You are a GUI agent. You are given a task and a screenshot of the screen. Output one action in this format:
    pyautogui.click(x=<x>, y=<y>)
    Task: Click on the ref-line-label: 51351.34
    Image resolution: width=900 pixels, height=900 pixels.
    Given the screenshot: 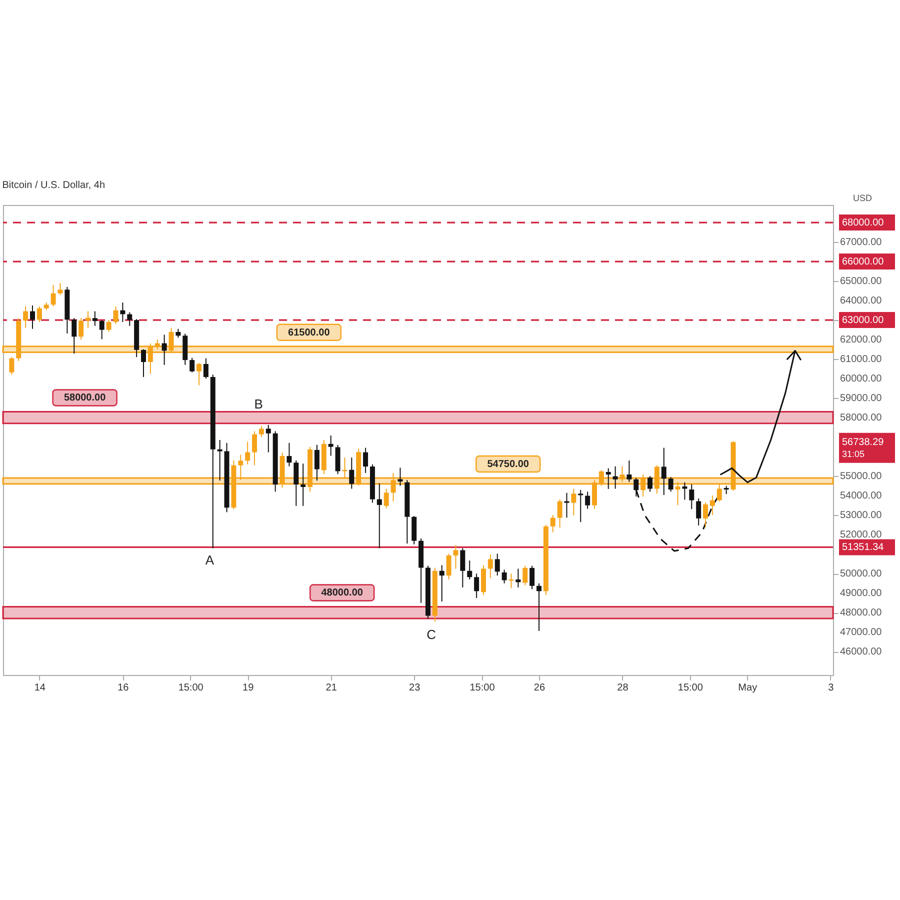 What is the action you would take?
    pyautogui.click(x=863, y=548)
    